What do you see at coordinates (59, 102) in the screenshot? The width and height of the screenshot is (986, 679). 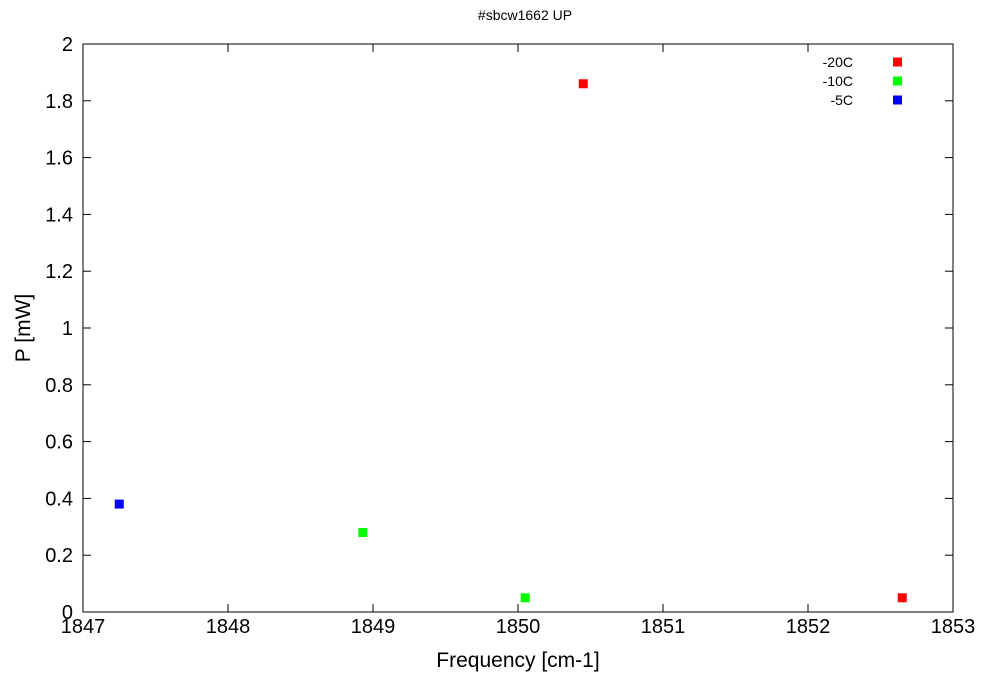 I see `y-tick-label: 1.8` at bounding box center [59, 102].